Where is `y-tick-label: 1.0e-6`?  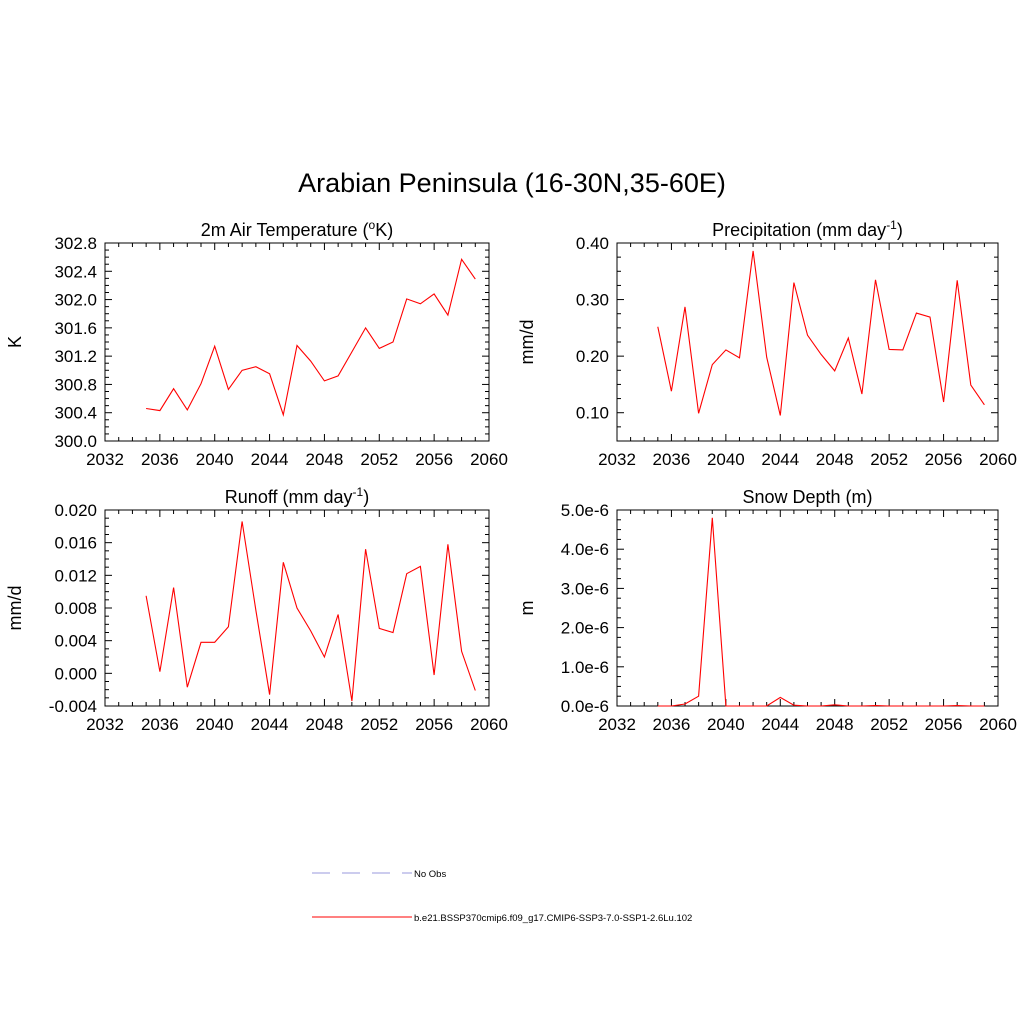
y-tick-label: 1.0e-6 is located at coordinates (585, 667).